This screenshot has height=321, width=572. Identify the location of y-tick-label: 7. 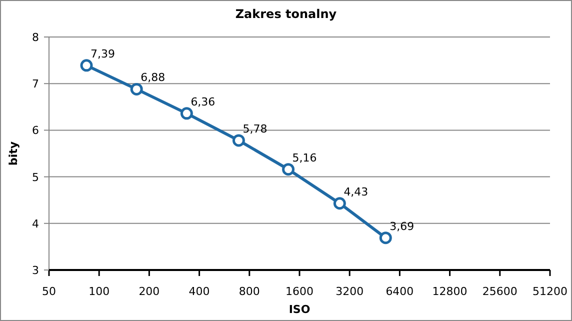
(35, 84).